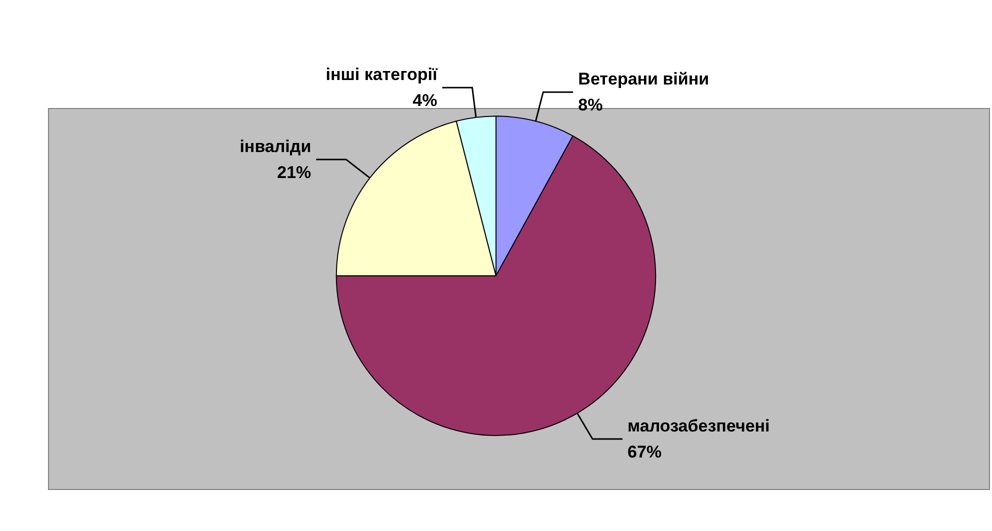 The width and height of the screenshot is (992, 531). What do you see at coordinates (382, 74) in the screenshot?
I see `slice-label: інші категорії` at bounding box center [382, 74].